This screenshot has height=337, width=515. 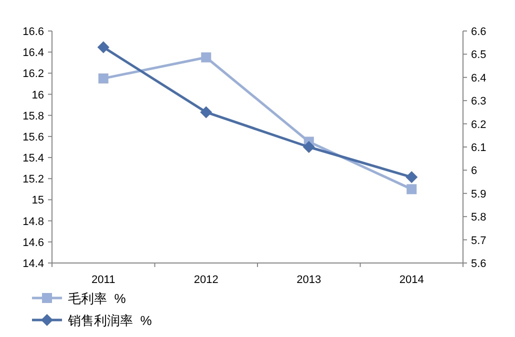 What do you see at coordinates (33, 32) in the screenshot?
I see `y-tick-label: 16.6` at bounding box center [33, 32].